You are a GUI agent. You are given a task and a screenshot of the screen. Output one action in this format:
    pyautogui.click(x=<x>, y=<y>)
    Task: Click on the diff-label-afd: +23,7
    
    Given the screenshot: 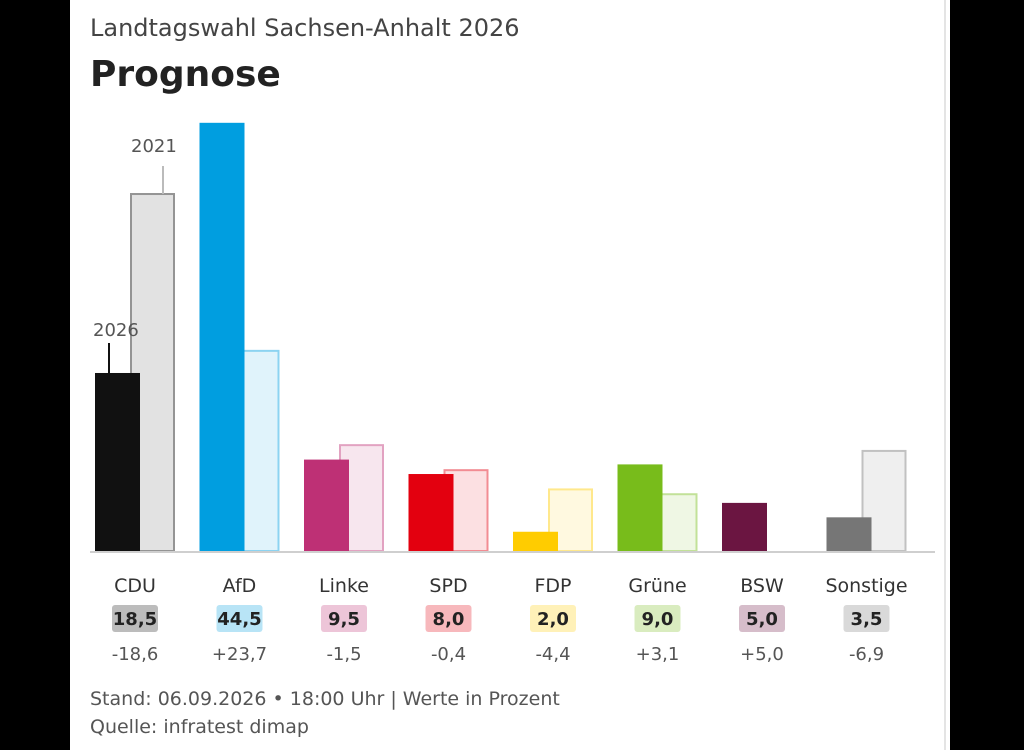 What is the action you would take?
    pyautogui.click(x=239, y=654)
    